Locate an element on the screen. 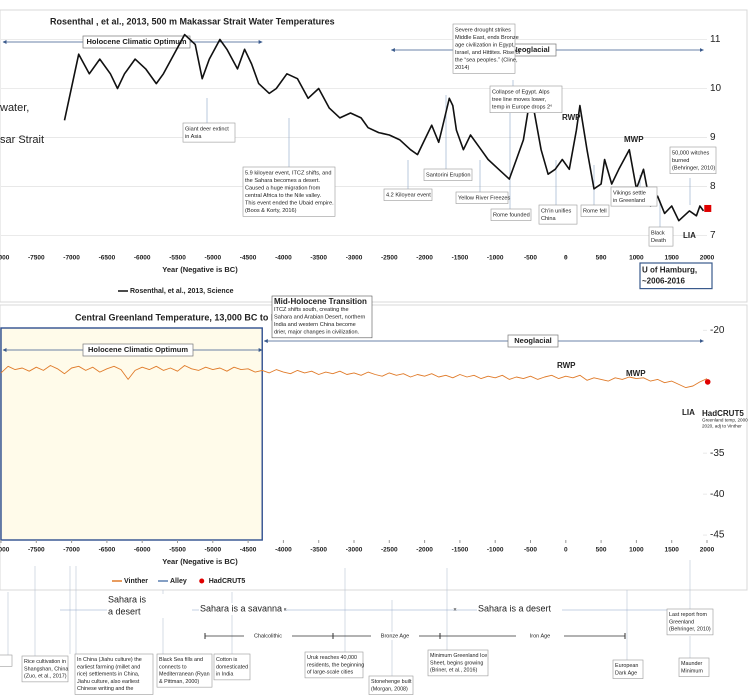 The image size is (748, 700). y-tick-label: -20 is located at coordinates (717, 330).